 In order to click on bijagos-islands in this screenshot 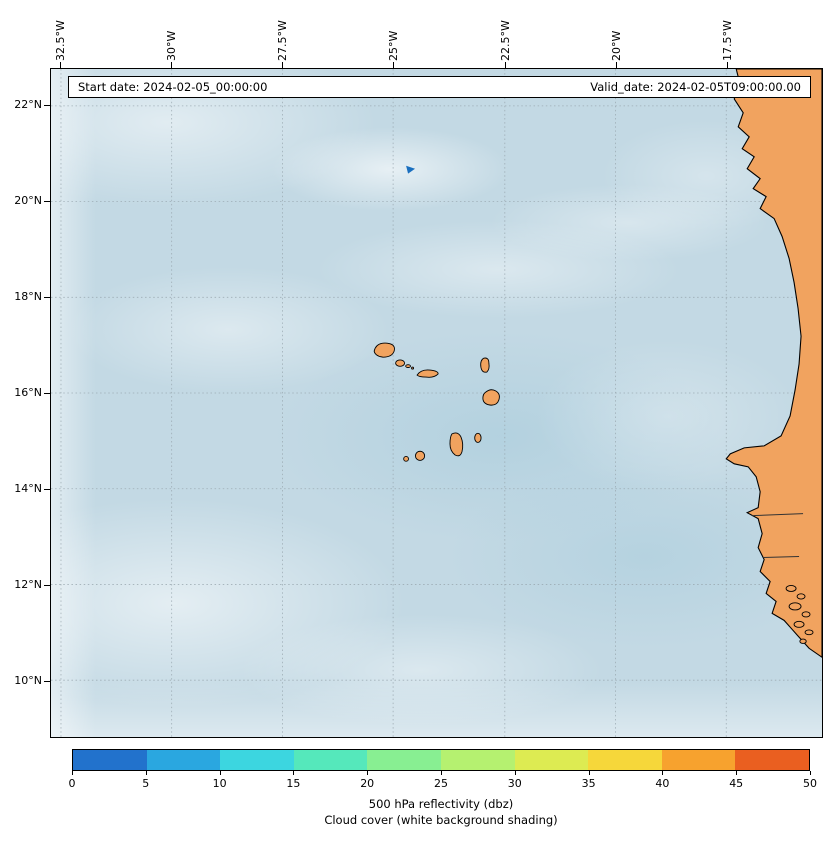, I will do `click(799, 614)`.